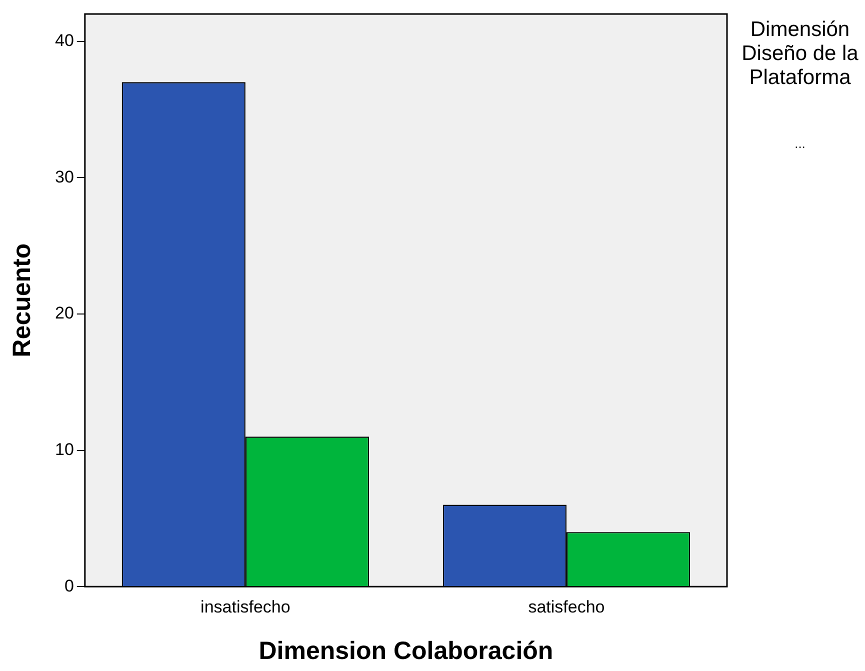 This screenshot has width=865, height=671. Describe the element at coordinates (800, 54) in the screenshot. I see `legend-title: Dimensión Diseño de la Plataforma` at that location.